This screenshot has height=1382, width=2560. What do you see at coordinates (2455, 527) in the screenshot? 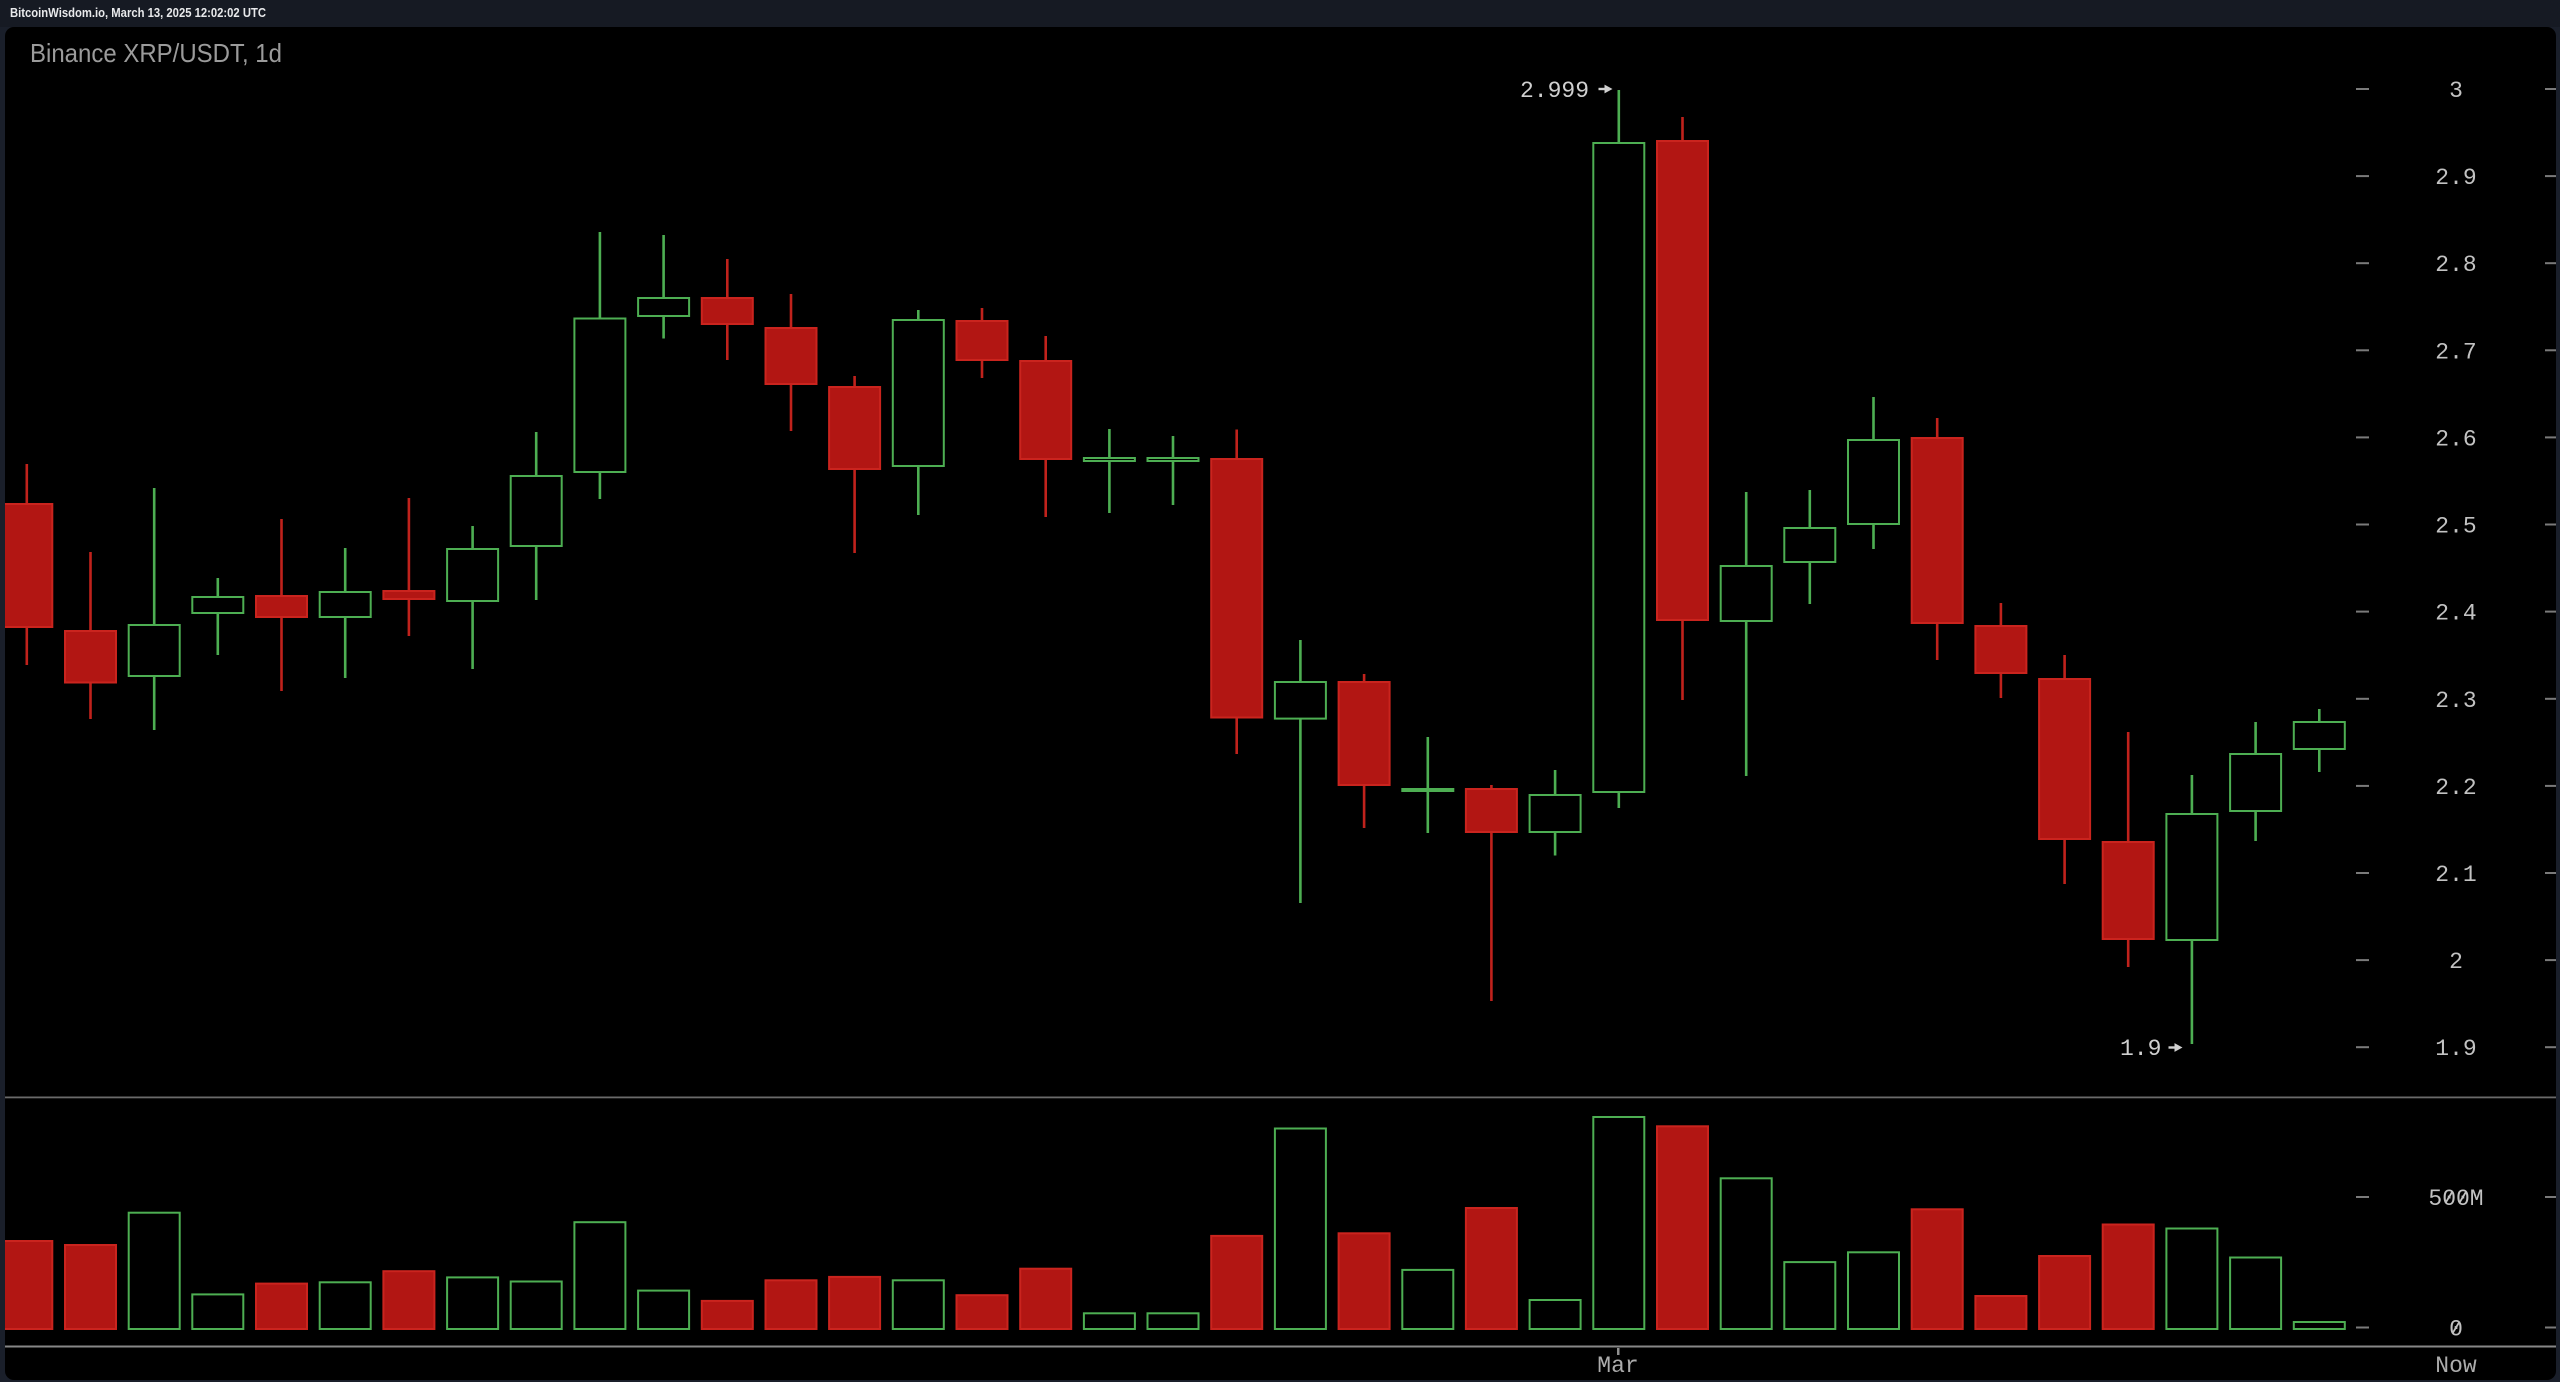
I see `svg-text: 2.5` at bounding box center [2455, 527].